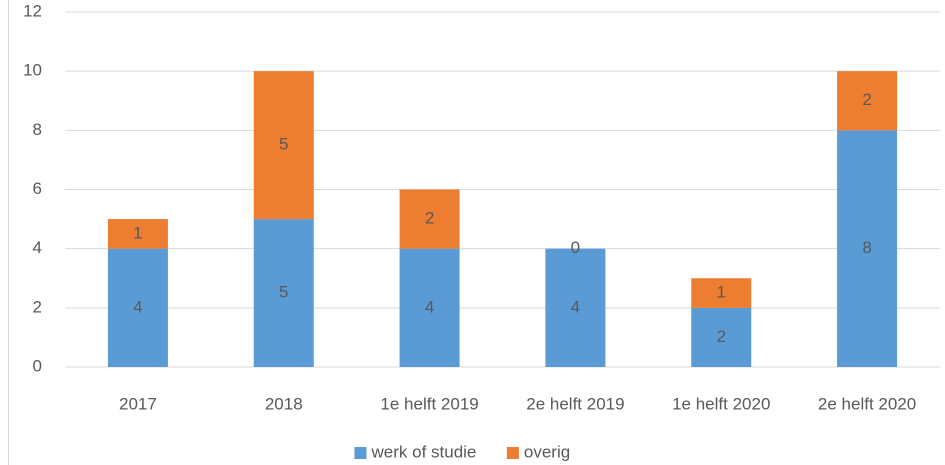 This screenshot has width=945, height=465. I want to click on y-tick-label: 12, so click(32, 10).